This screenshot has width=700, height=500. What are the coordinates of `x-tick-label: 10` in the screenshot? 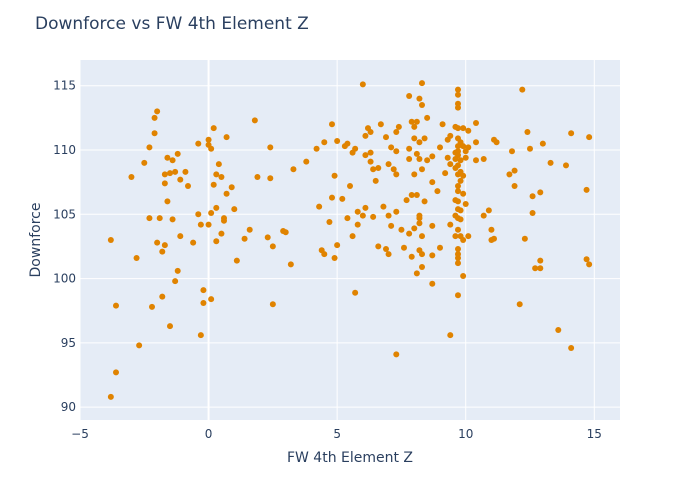 It's located at (465, 434).